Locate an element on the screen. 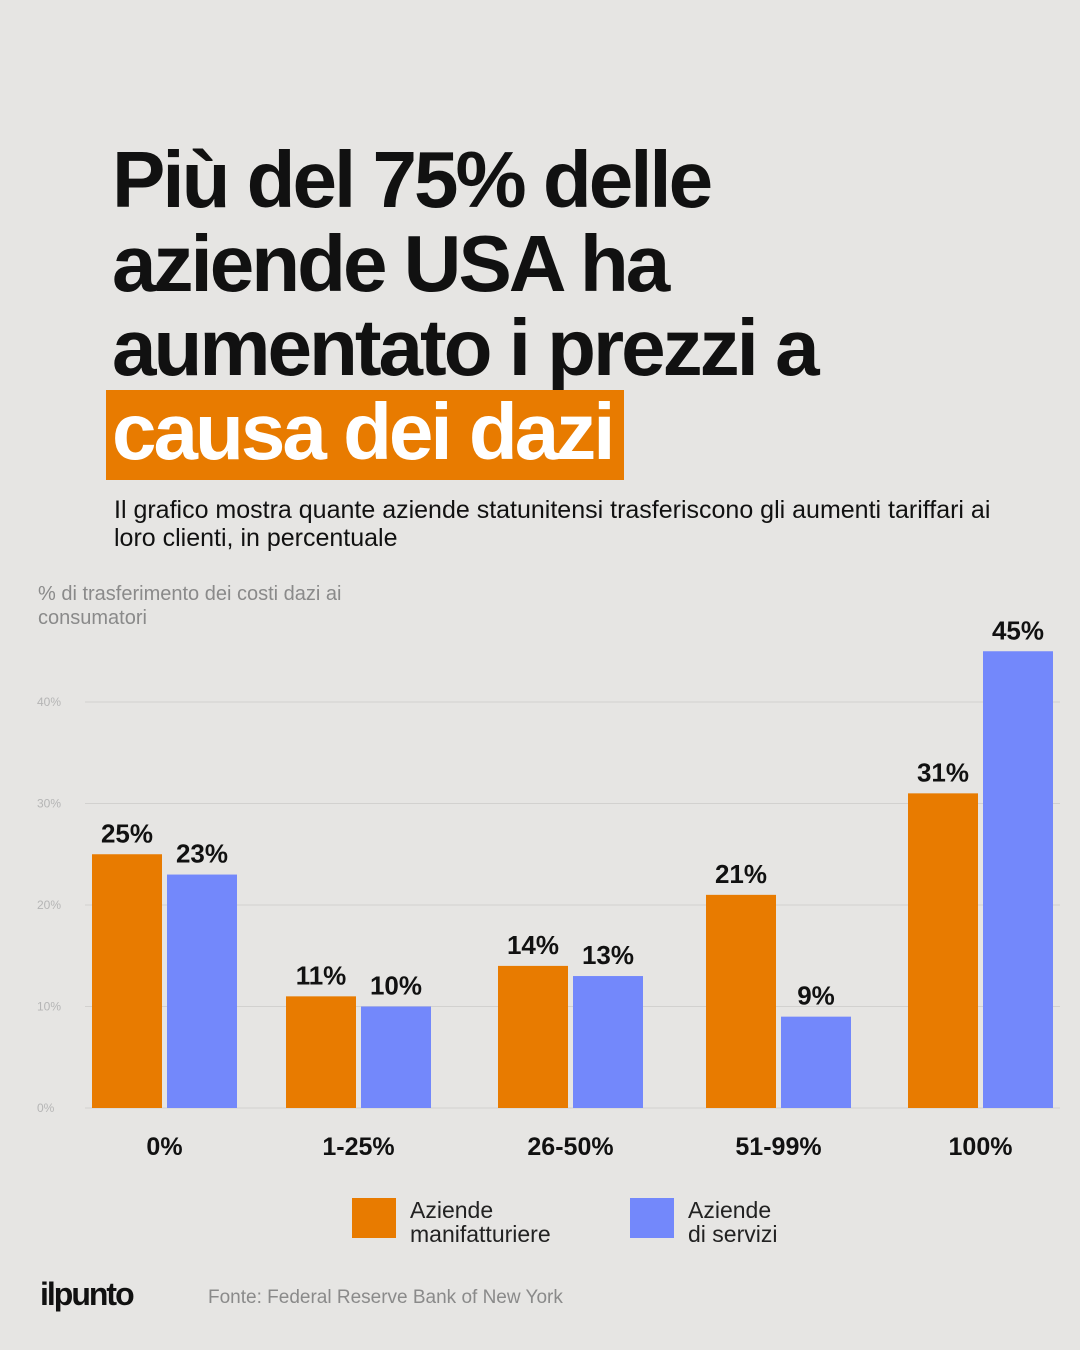 The image size is (1080, 1350). brand-logo: ilpunto is located at coordinates (87, 1294).